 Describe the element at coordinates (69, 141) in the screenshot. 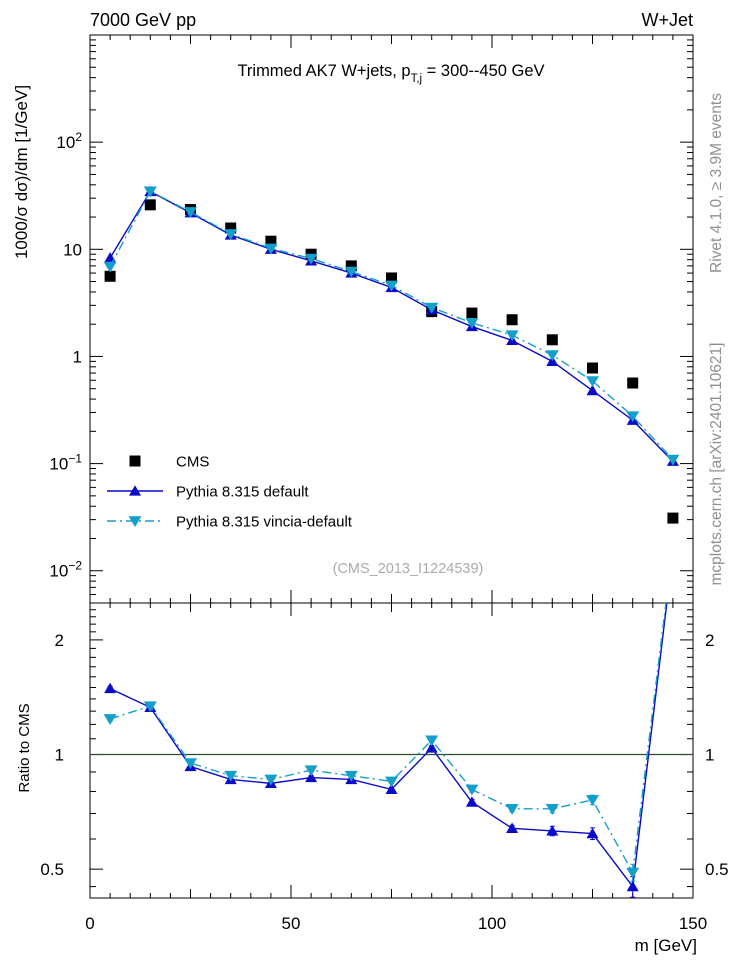

I see `main-y-tick-label: 10²` at that location.